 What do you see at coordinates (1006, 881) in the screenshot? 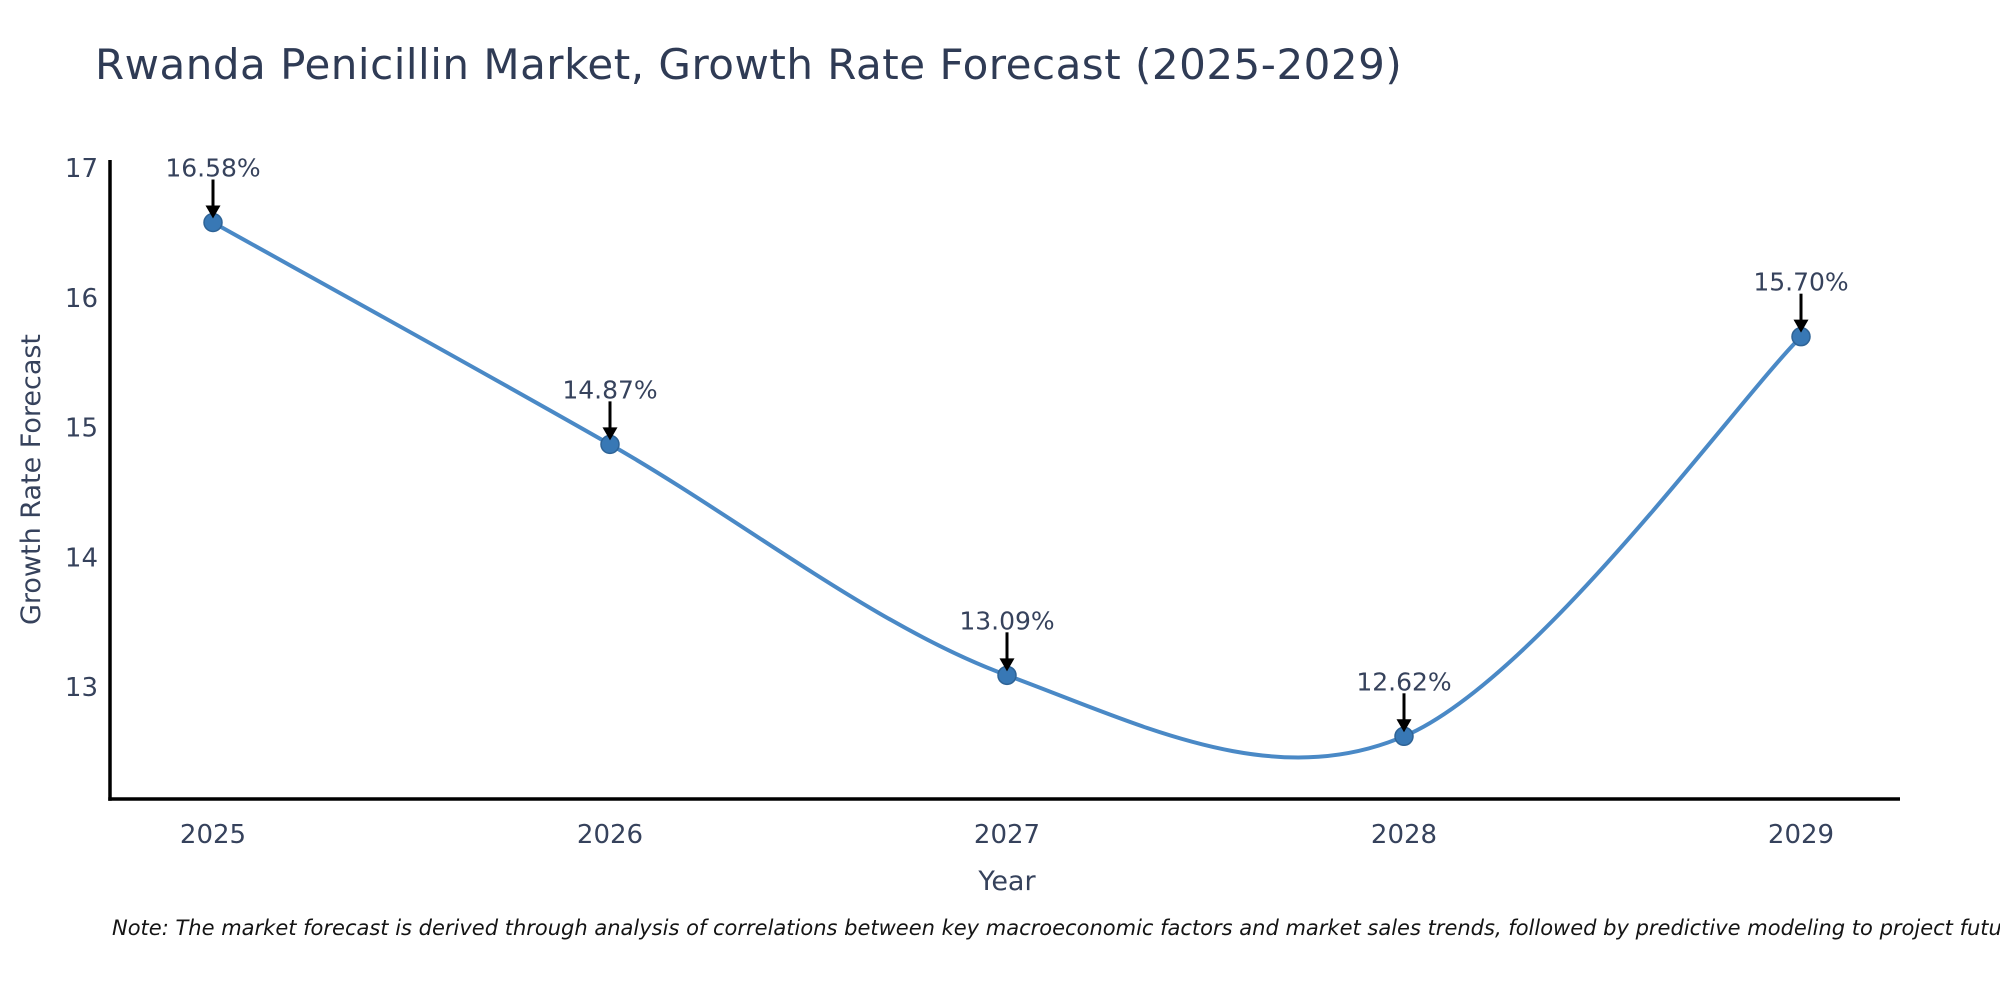
I see `x-axis-title: Year` at bounding box center [1006, 881].